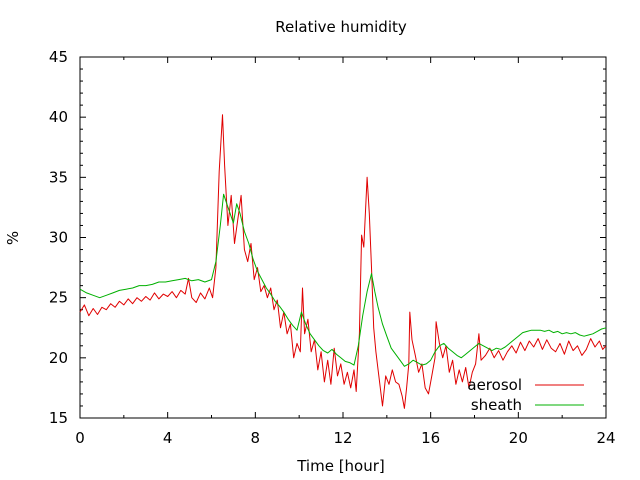 The height and width of the screenshot is (480, 640). Describe the element at coordinates (58, 177) in the screenshot. I see `y-tick-label: 35` at that location.